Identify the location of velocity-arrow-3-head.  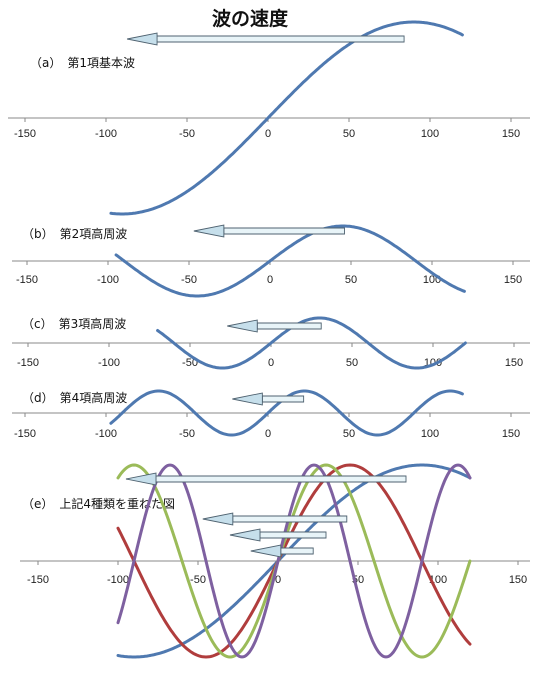
(245, 535).